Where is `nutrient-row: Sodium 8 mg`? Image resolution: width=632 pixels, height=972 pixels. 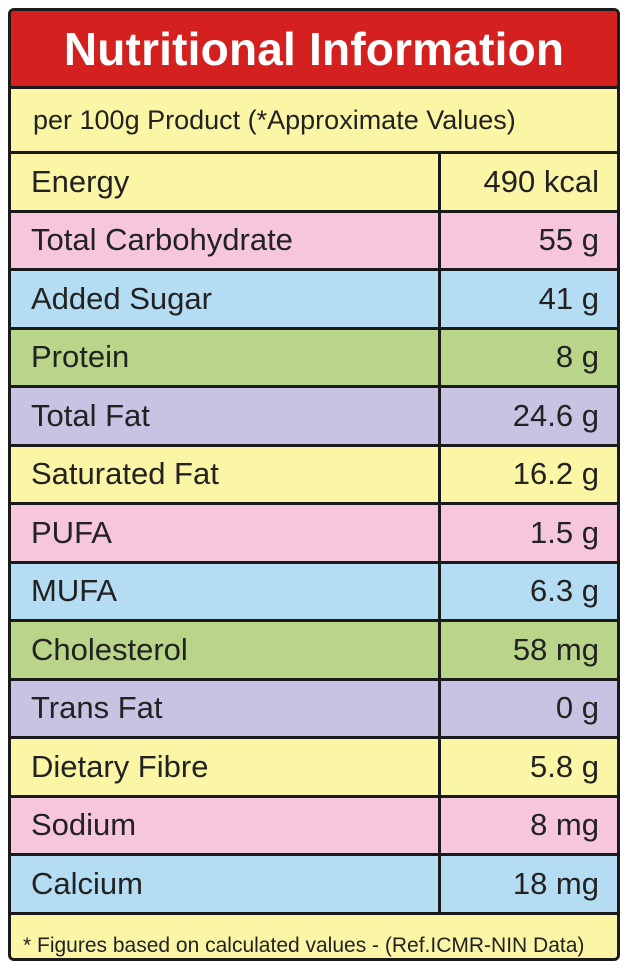 nutrient-row: Sodium 8 mg is located at coordinates (314, 826).